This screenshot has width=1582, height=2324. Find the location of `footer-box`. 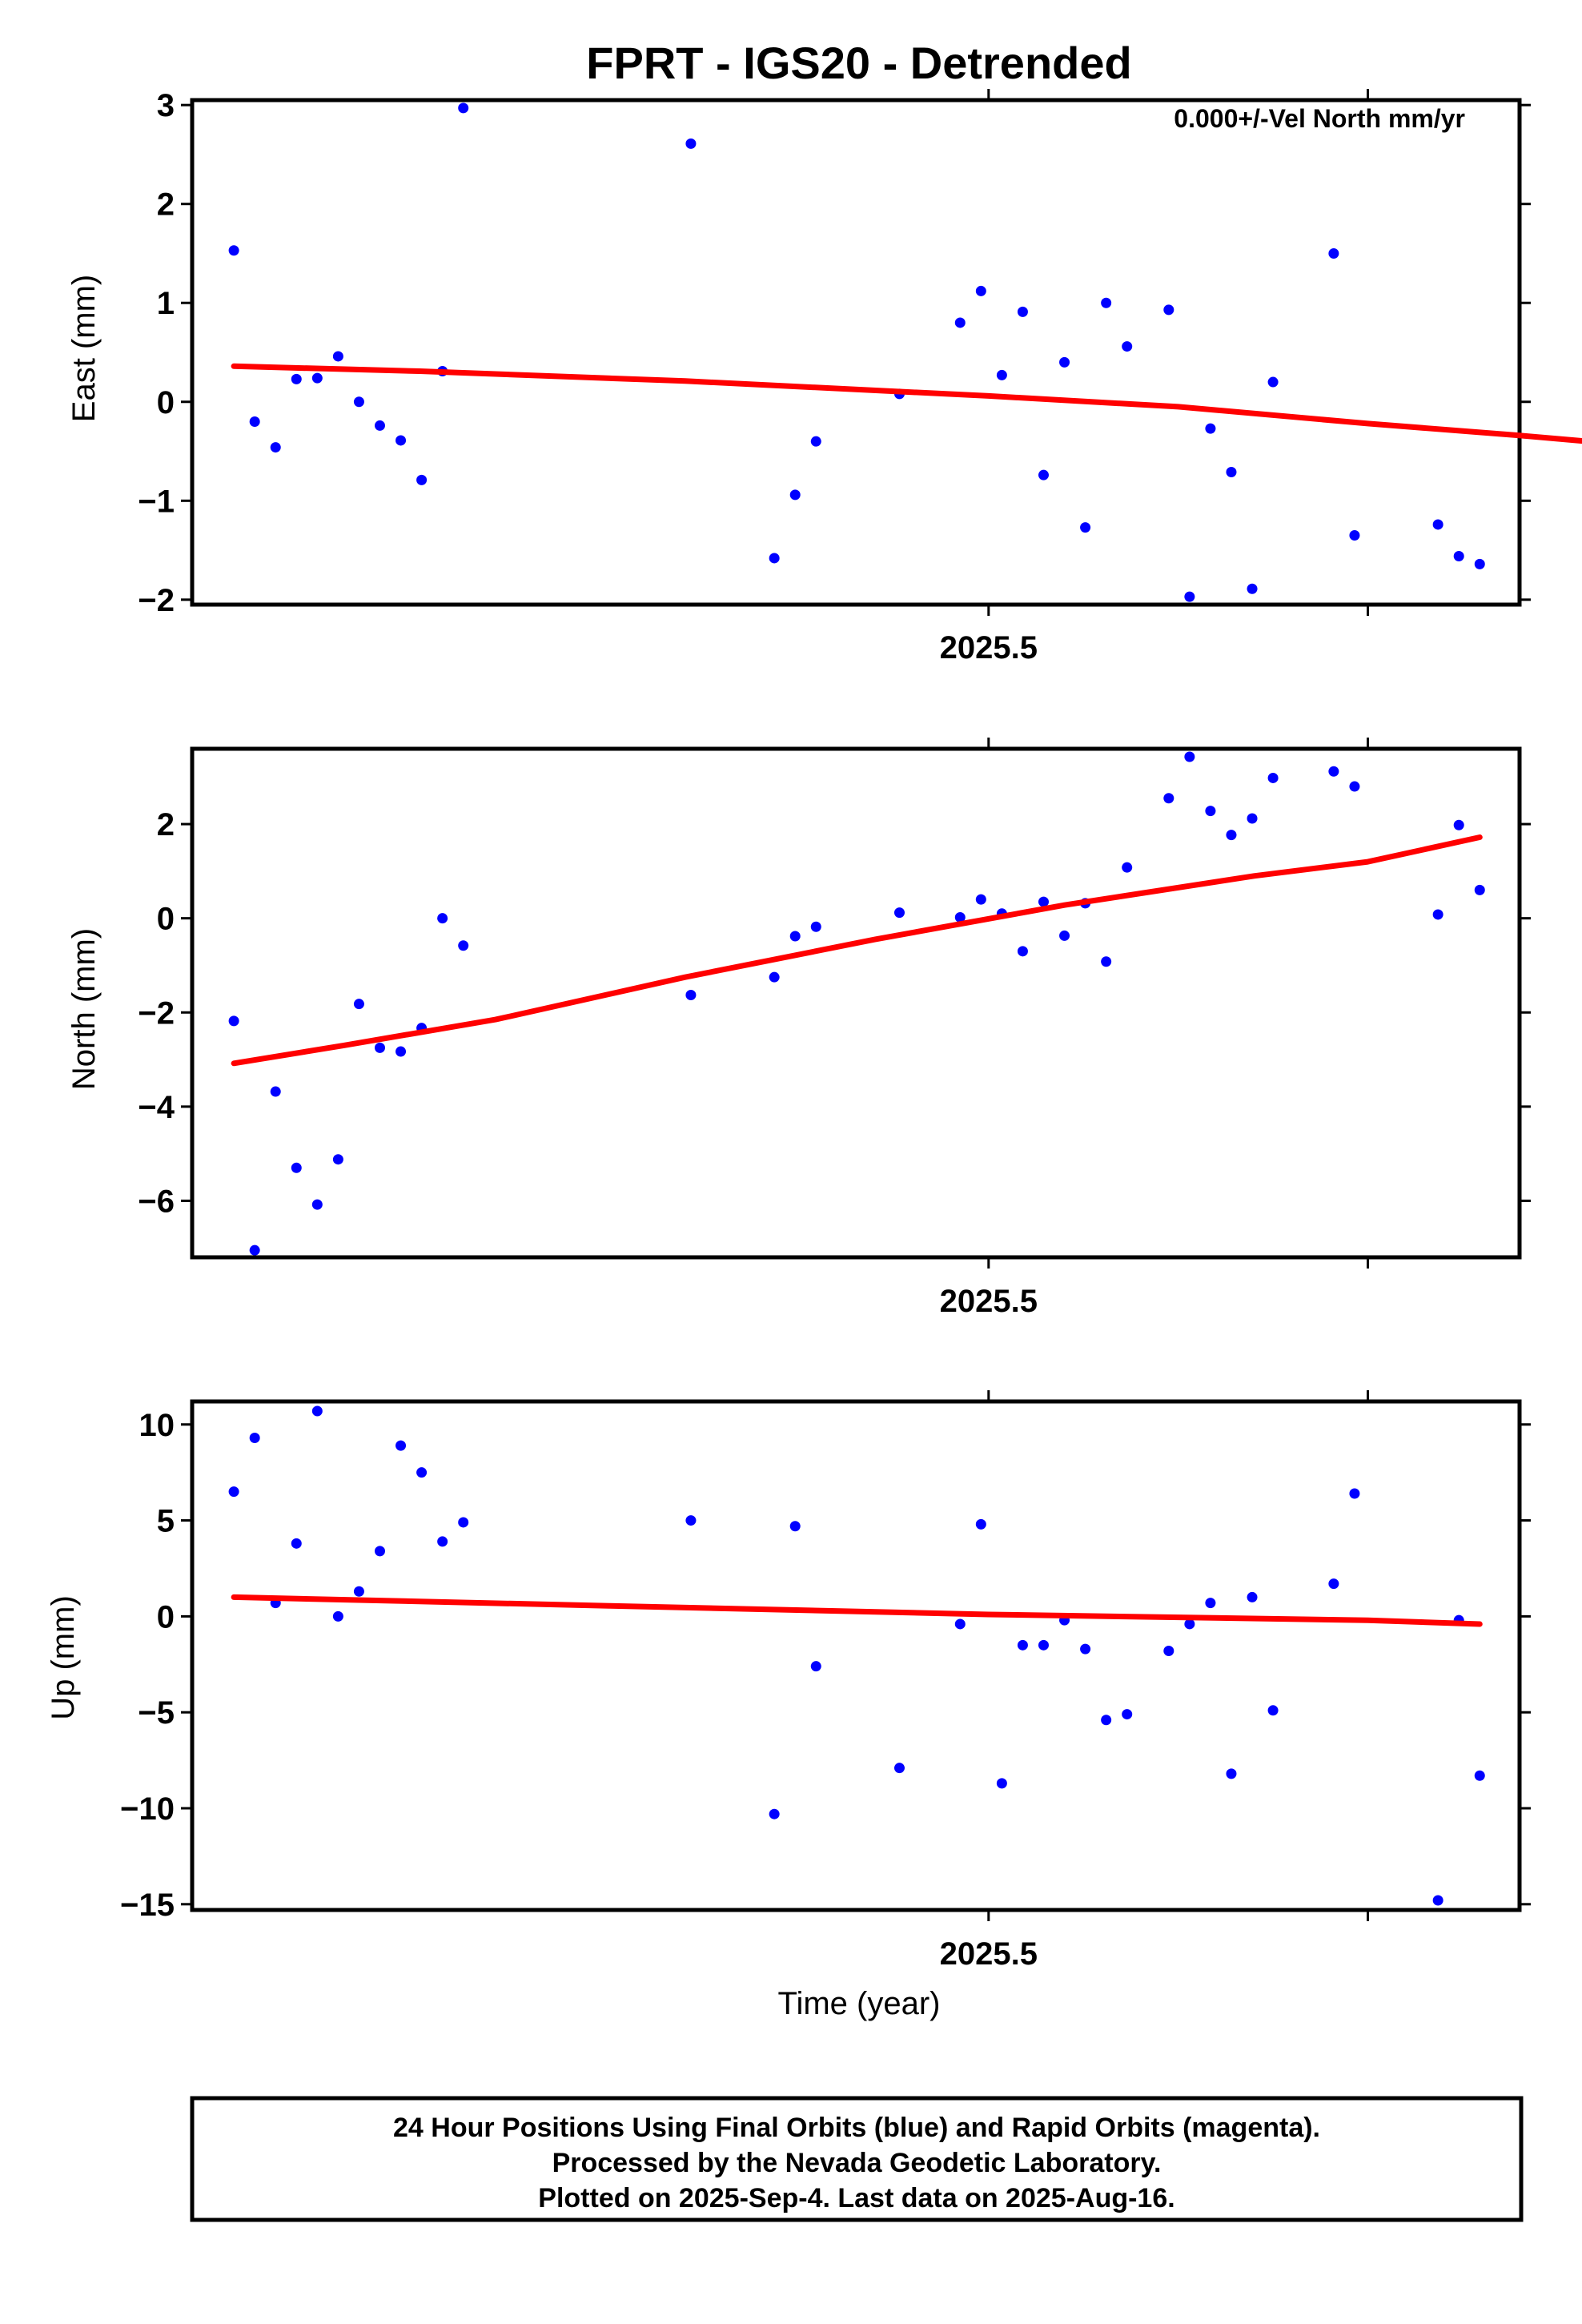

footer-box is located at coordinates (857, 2159).